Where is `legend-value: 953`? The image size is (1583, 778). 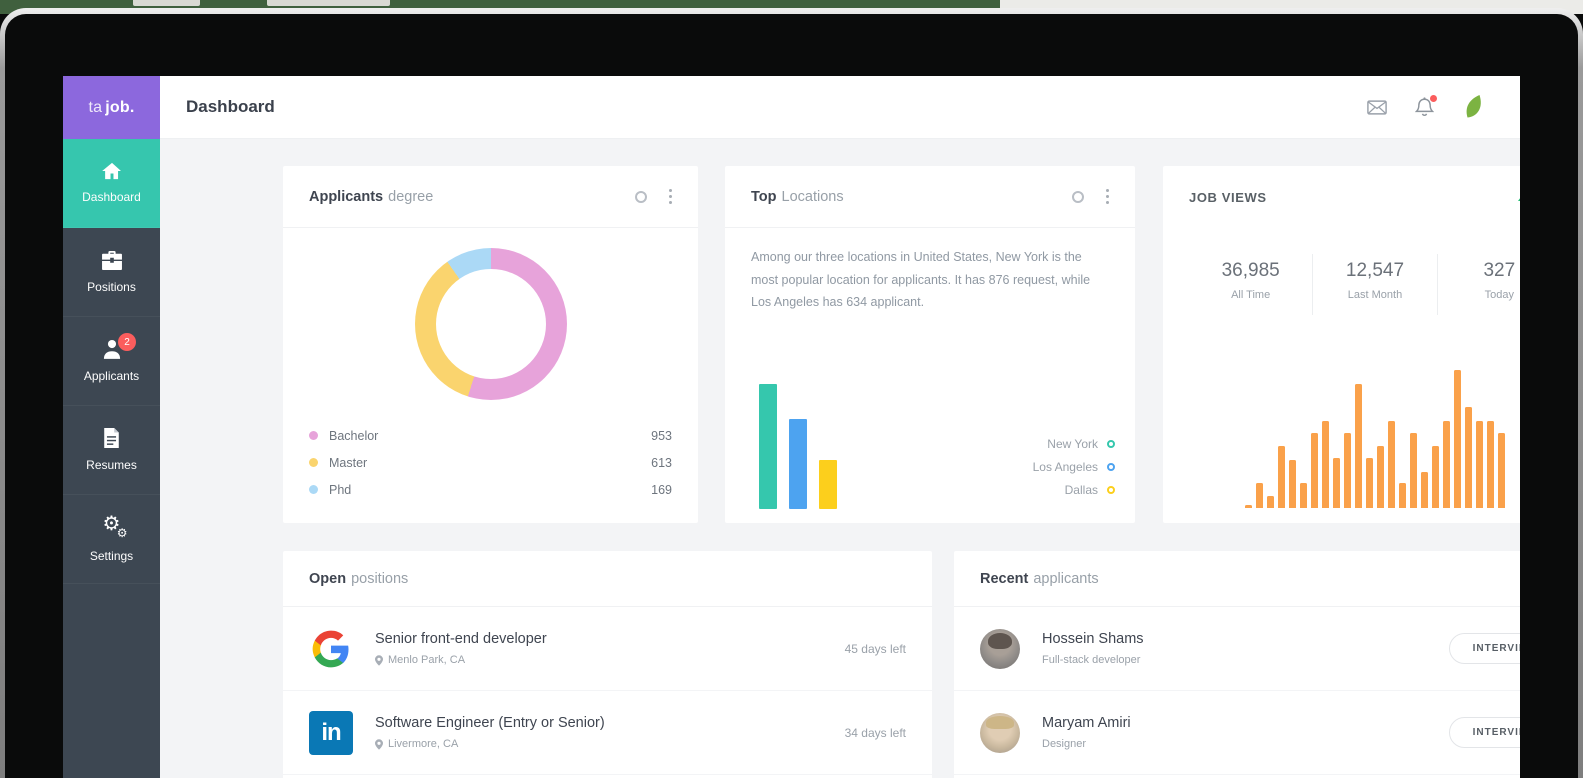
legend-value: 953 is located at coordinates (661, 435).